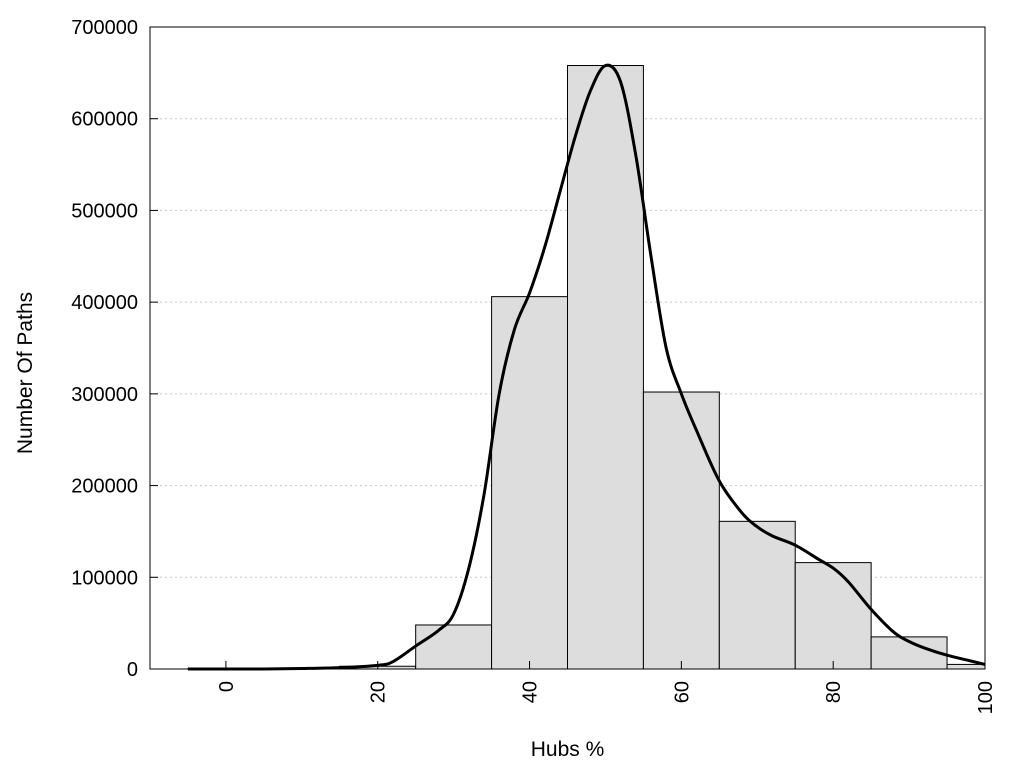 This screenshot has width=1024, height=773. Describe the element at coordinates (104, 487) in the screenshot. I see `y-tick-label: 200000` at that location.